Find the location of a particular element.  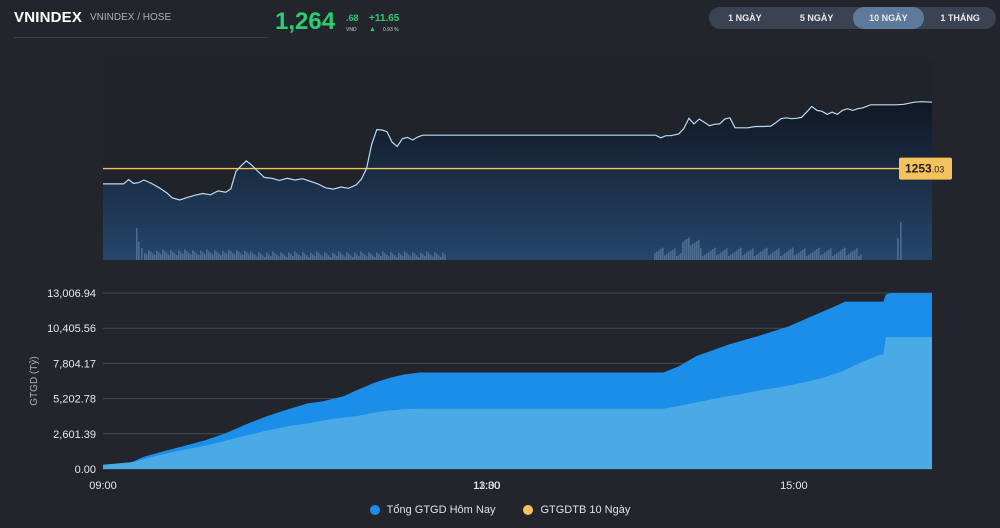

legend-item-avg: GTGDTB 10 Ngày is located at coordinates (576, 510).